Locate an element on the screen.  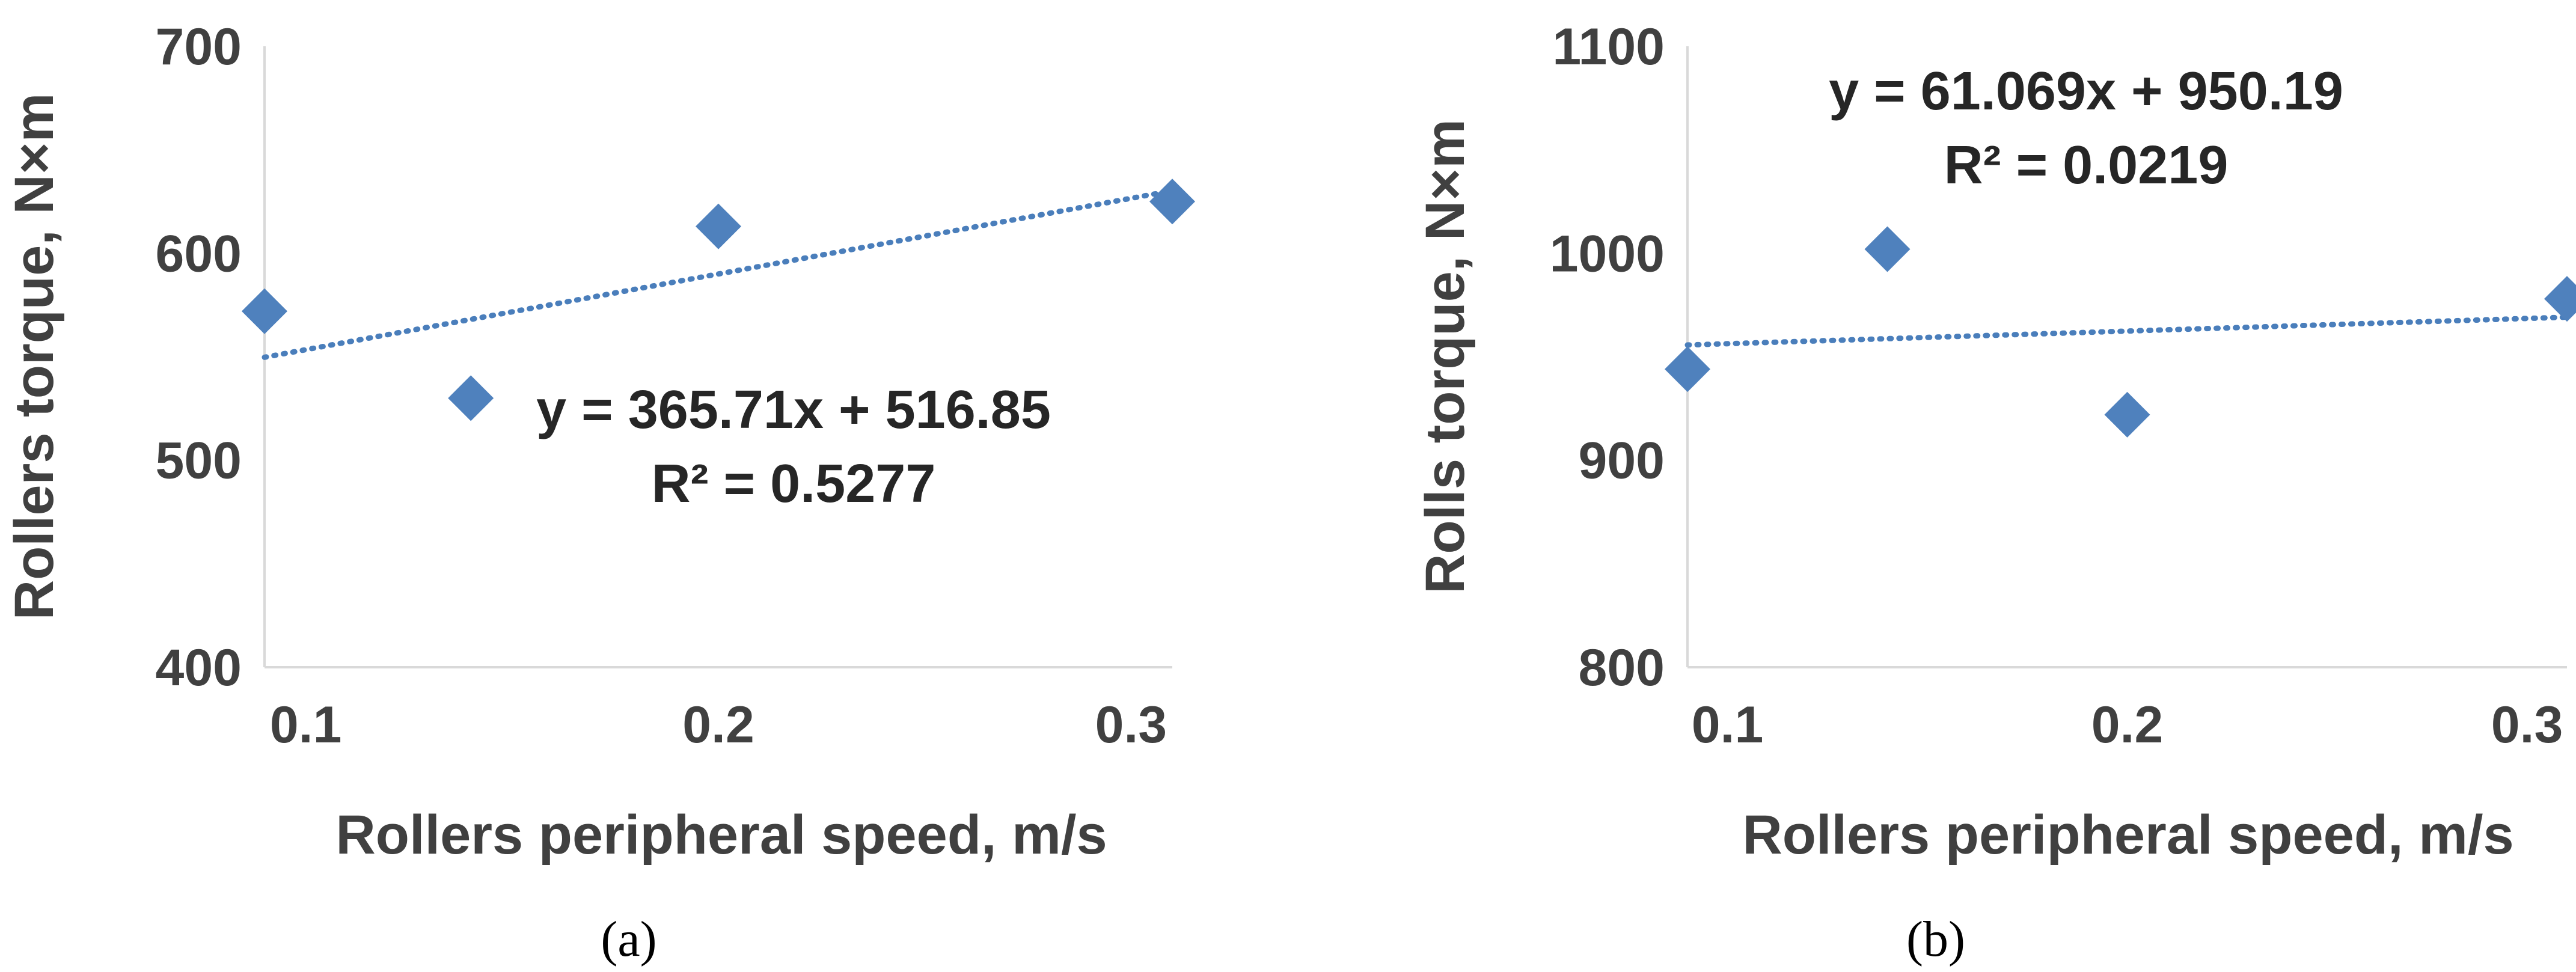
y-tick-label: 600 is located at coordinates (199, 254).